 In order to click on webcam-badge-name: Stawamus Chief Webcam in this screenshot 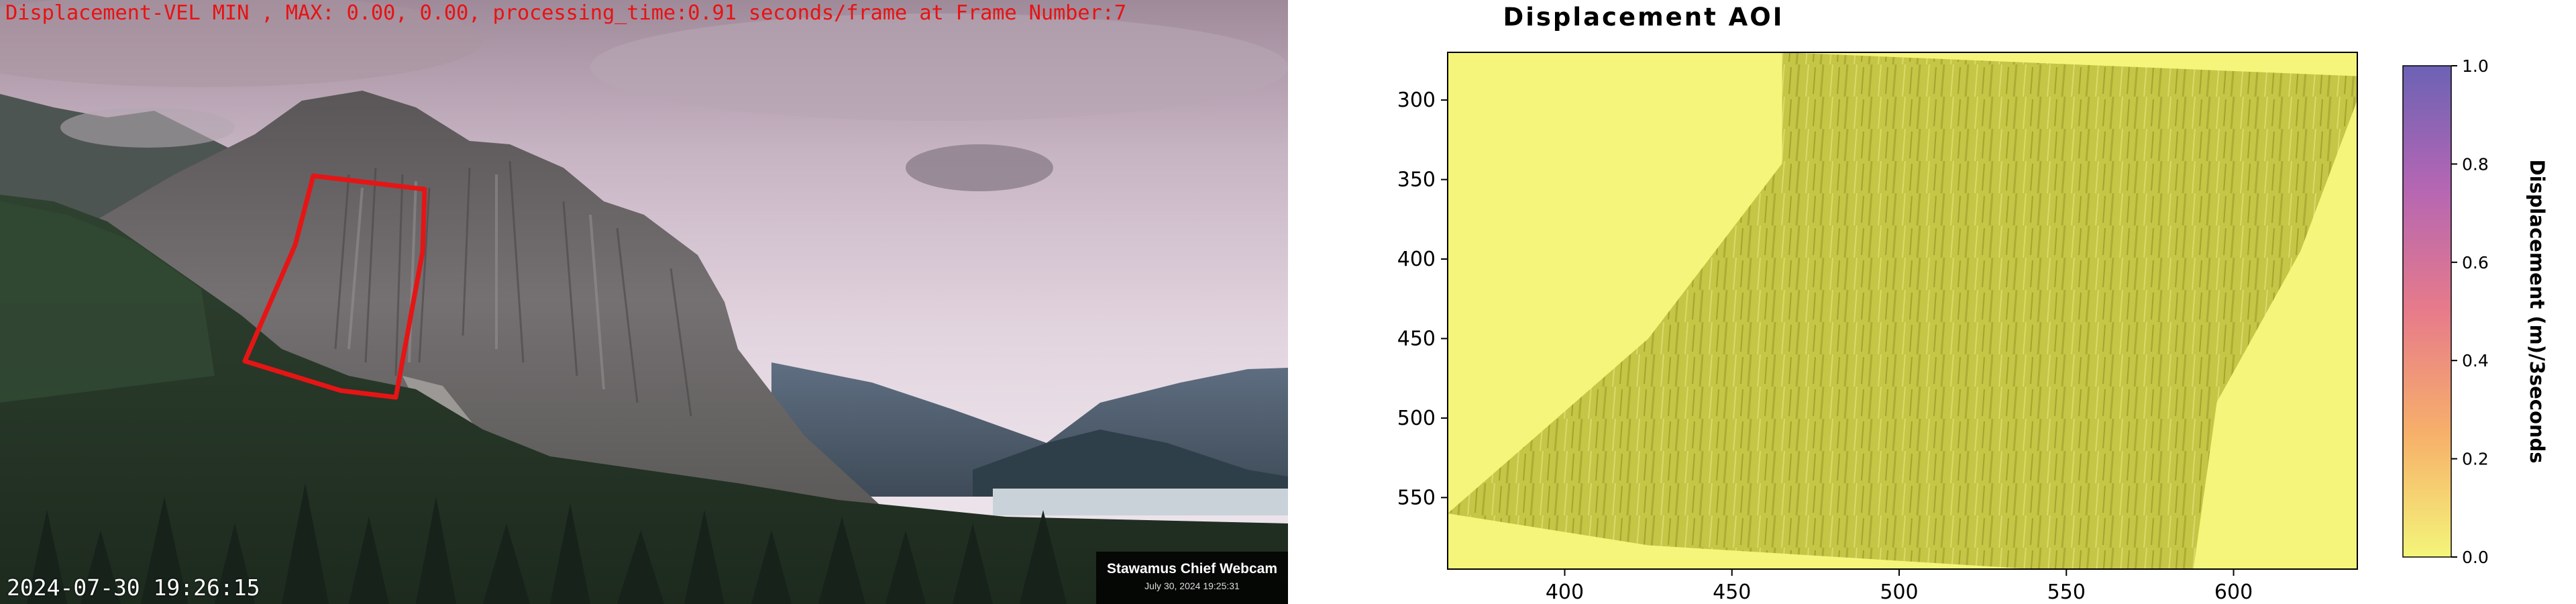, I will do `click(1192, 568)`.